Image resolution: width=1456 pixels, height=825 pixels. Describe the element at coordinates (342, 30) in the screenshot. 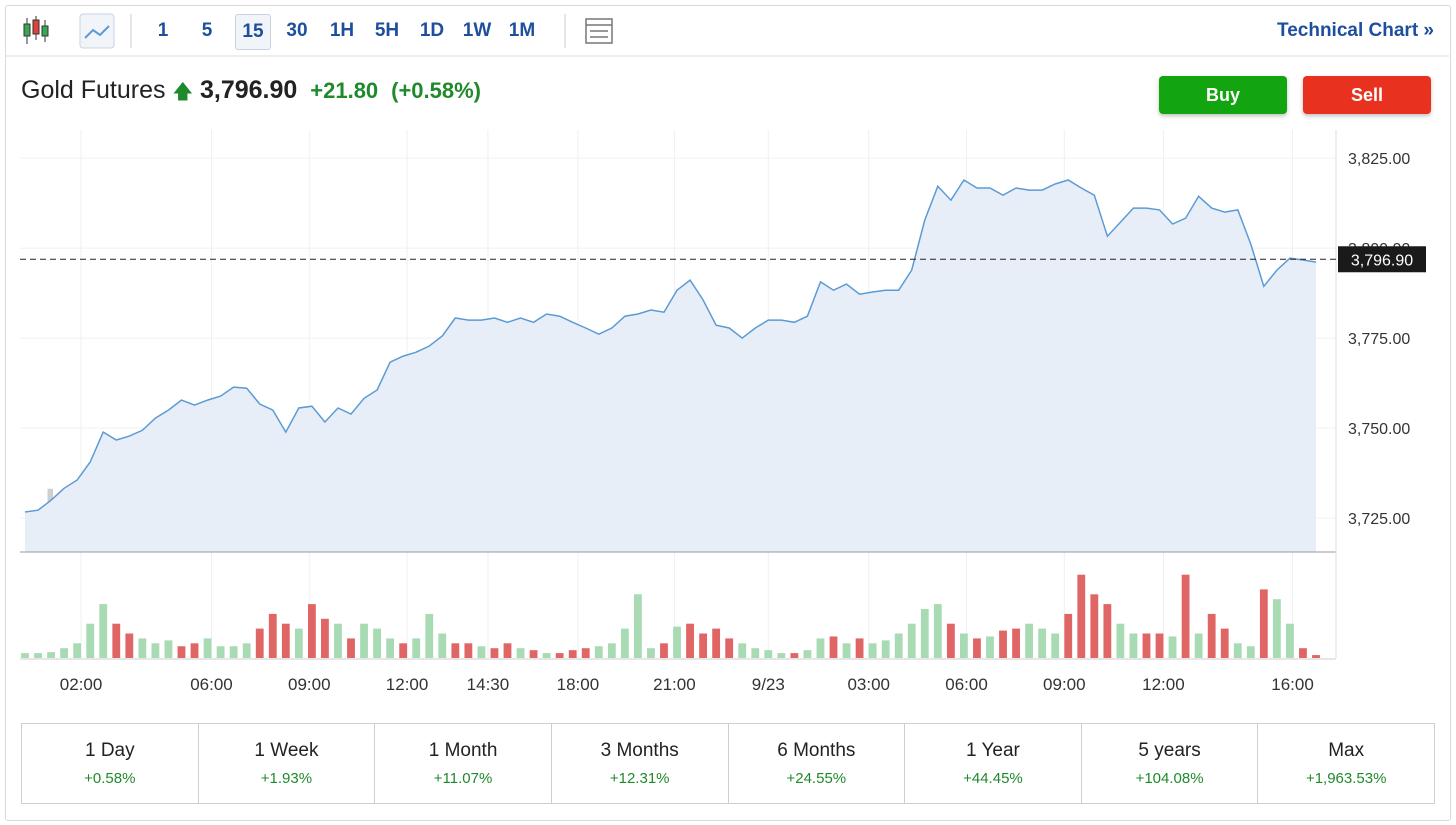

I see `interval-button: 1H` at that location.